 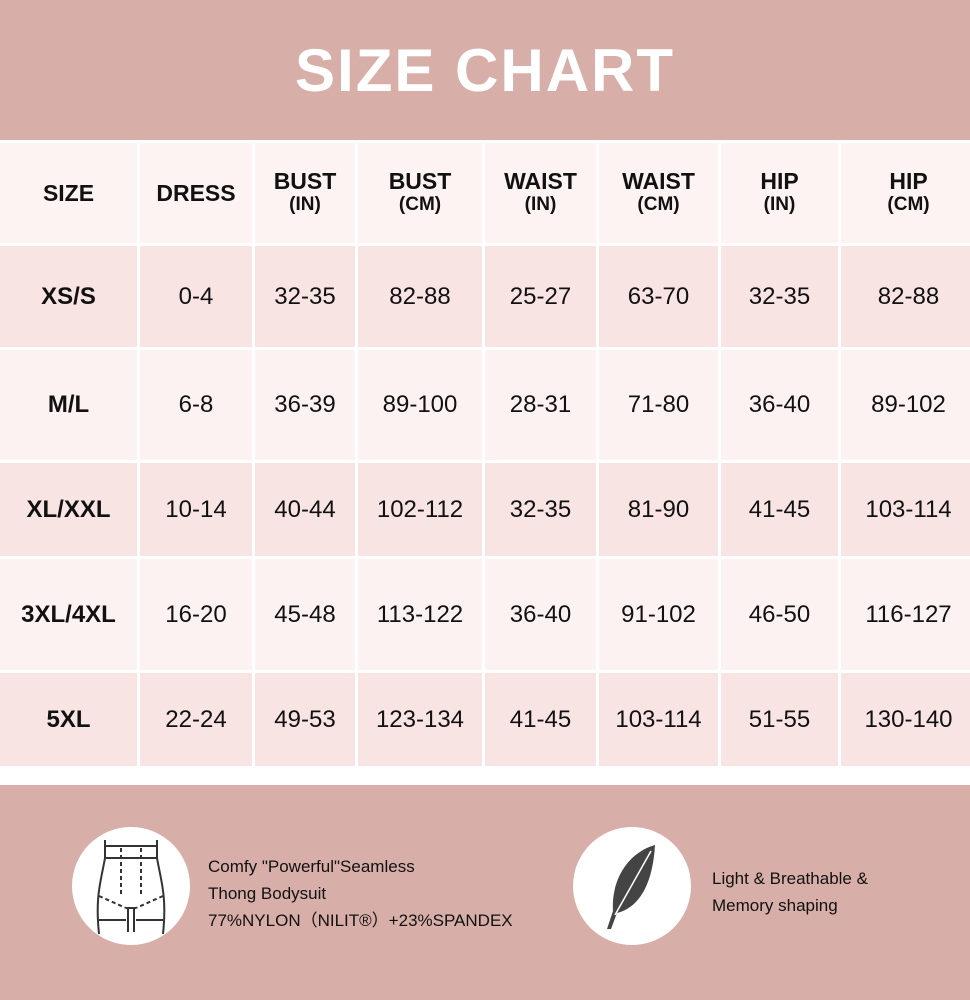 I want to click on table-cell: 22-24, so click(x=196, y=719).